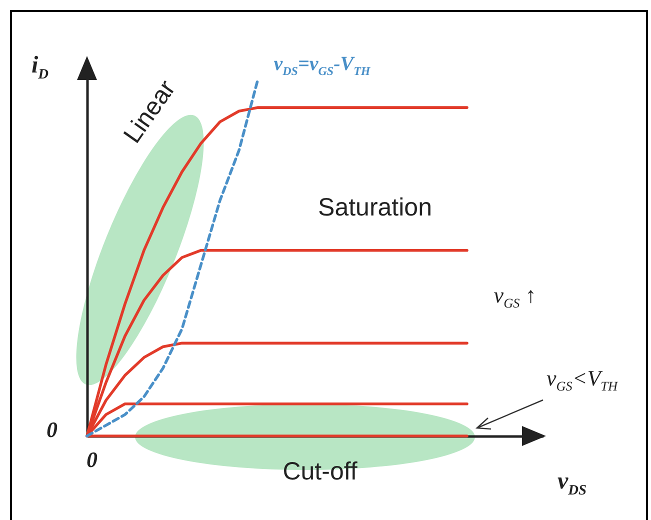 This screenshot has height=520, width=651. What do you see at coordinates (375, 208) in the screenshot?
I see `annotation: Saturation` at bounding box center [375, 208].